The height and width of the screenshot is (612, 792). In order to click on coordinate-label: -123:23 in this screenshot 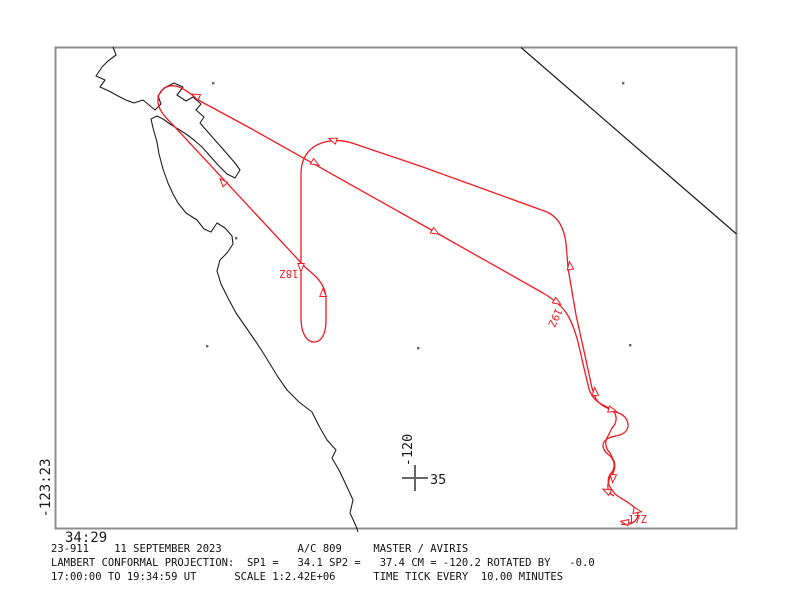, I will do `click(46, 487)`.